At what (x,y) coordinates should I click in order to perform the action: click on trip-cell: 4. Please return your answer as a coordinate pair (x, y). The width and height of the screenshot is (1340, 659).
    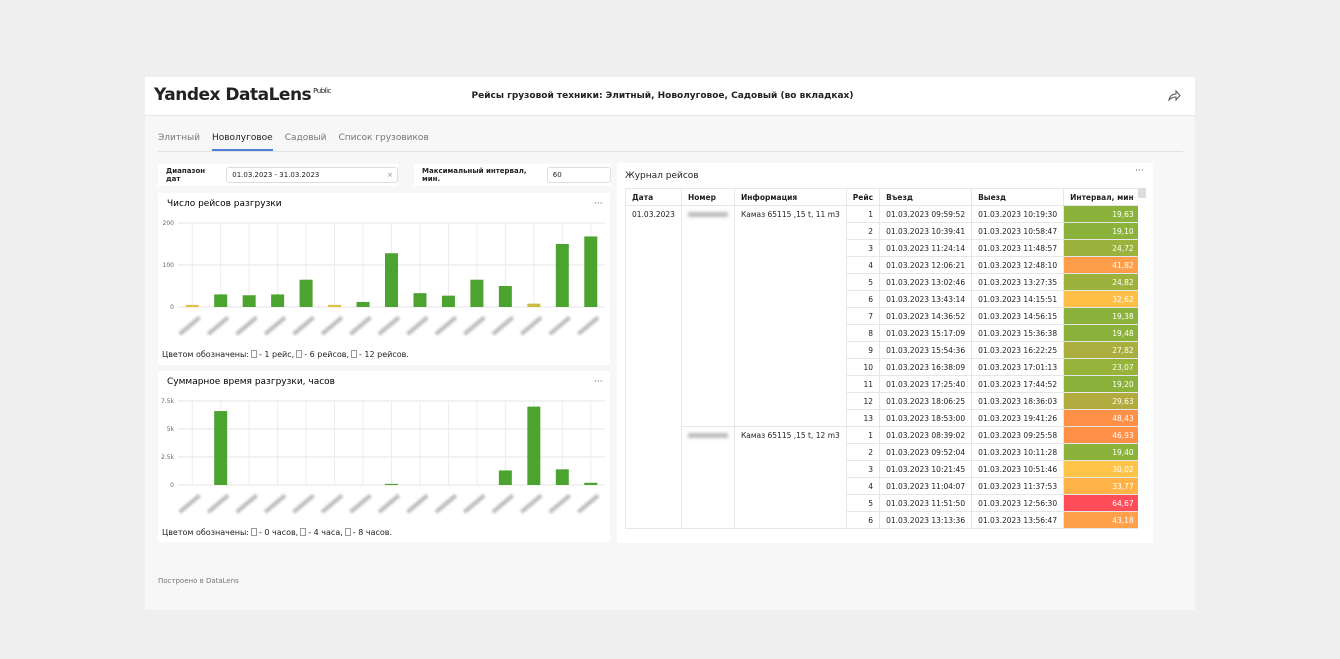
    Looking at the image, I should click on (863, 265).